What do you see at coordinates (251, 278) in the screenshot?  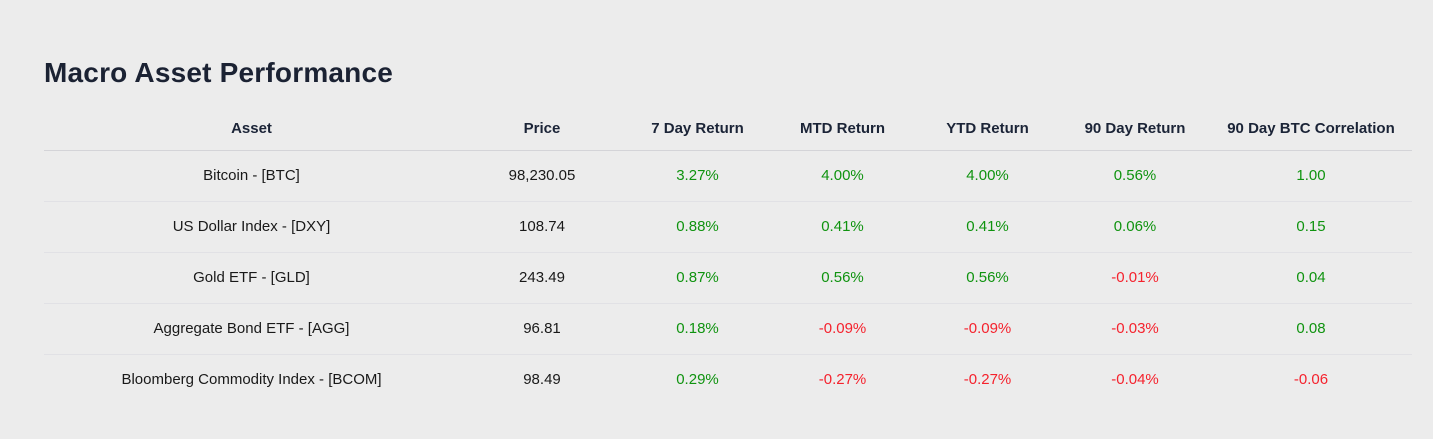 I see `asset-name-cell: Gold ETF - [GLD]` at bounding box center [251, 278].